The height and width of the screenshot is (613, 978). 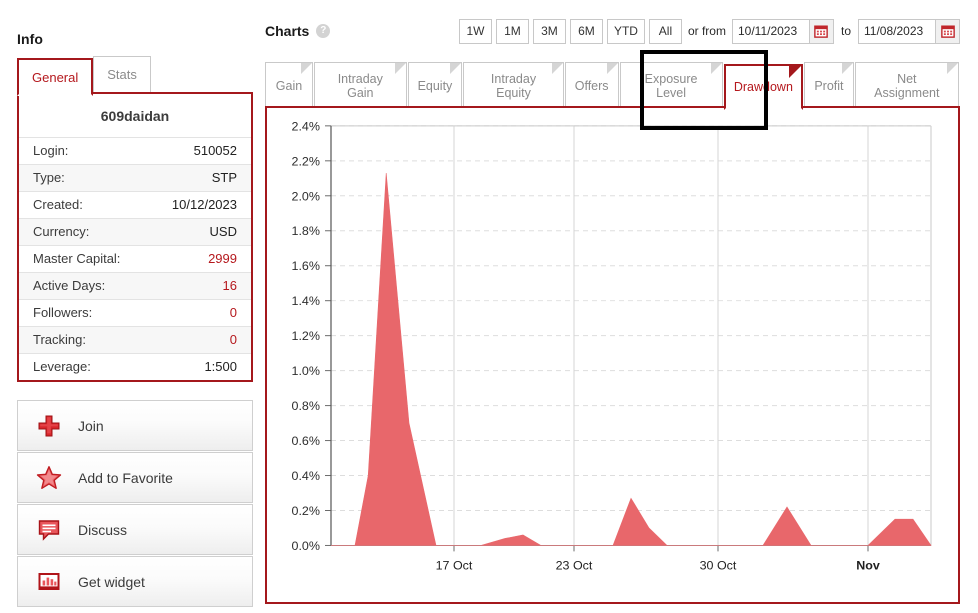 What do you see at coordinates (58, 204) in the screenshot?
I see `info-key-created: Created:` at bounding box center [58, 204].